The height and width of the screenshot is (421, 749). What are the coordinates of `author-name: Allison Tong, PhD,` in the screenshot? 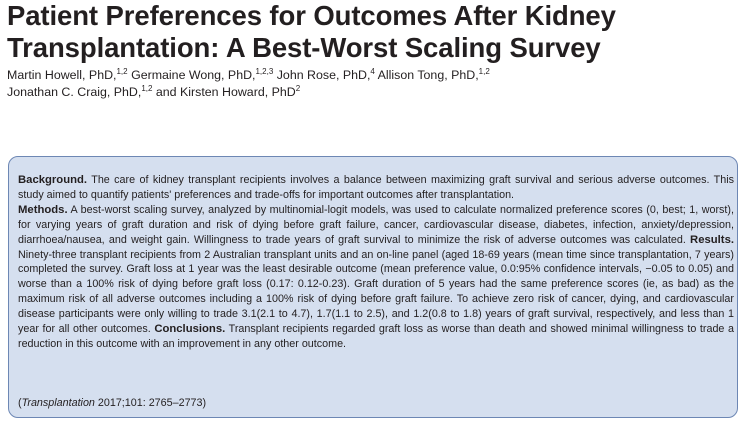 It's located at (428, 75).